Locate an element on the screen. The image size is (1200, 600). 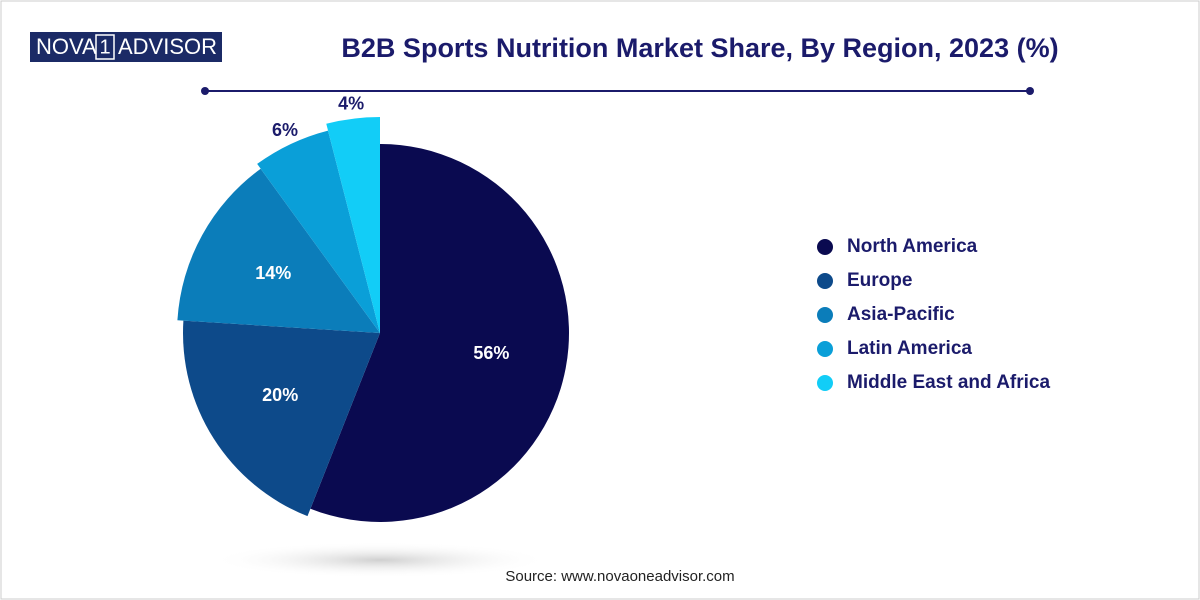
logo-mark: 1 is located at coordinates (104, 47).